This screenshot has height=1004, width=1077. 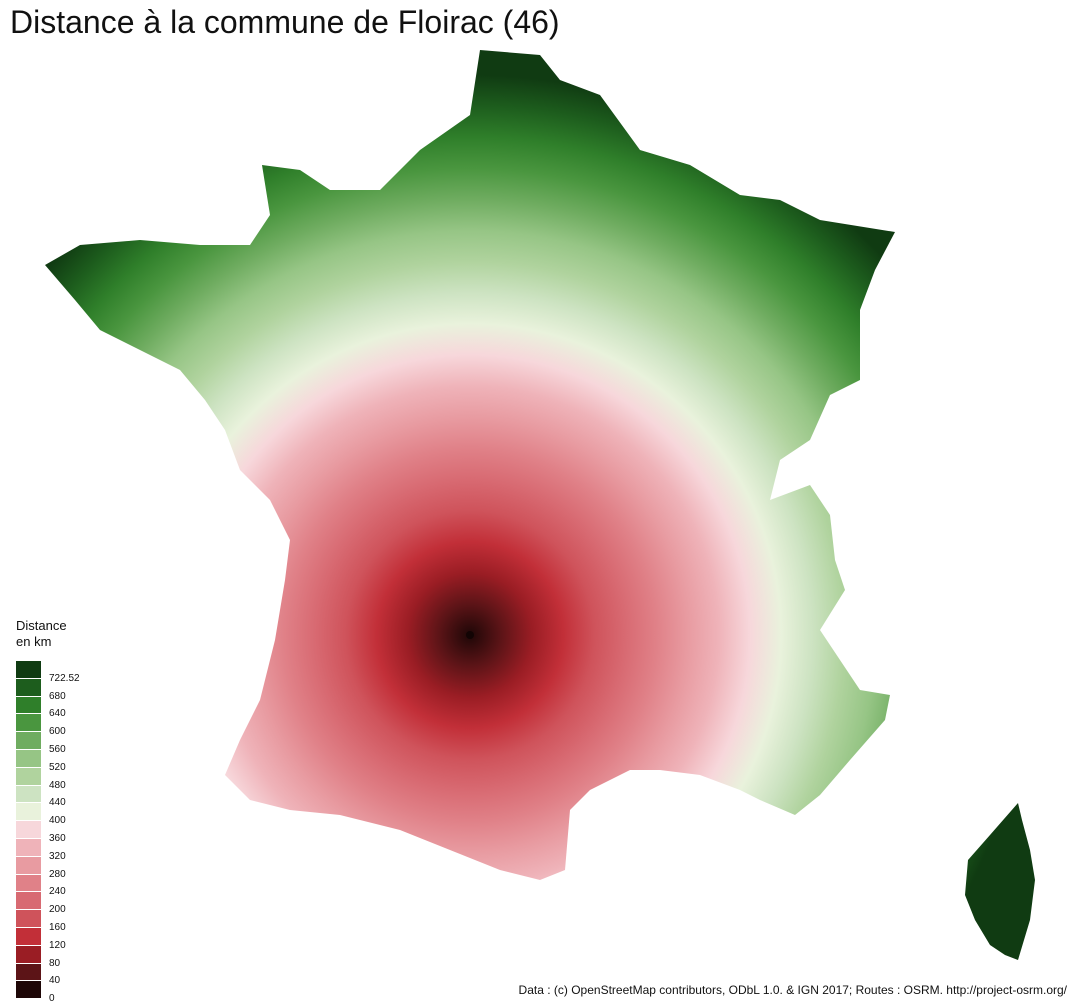 What do you see at coordinates (52, 998) in the screenshot?
I see `legend-tick-label: 0` at bounding box center [52, 998].